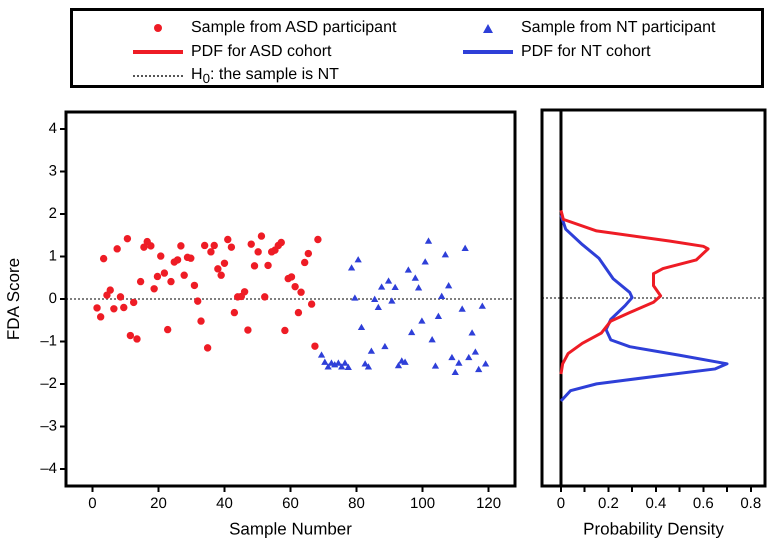 The width and height of the screenshot is (767, 542). Describe the element at coordinates (290, 503) in the screenshot. I see `x-tick-label: 60` at that location.